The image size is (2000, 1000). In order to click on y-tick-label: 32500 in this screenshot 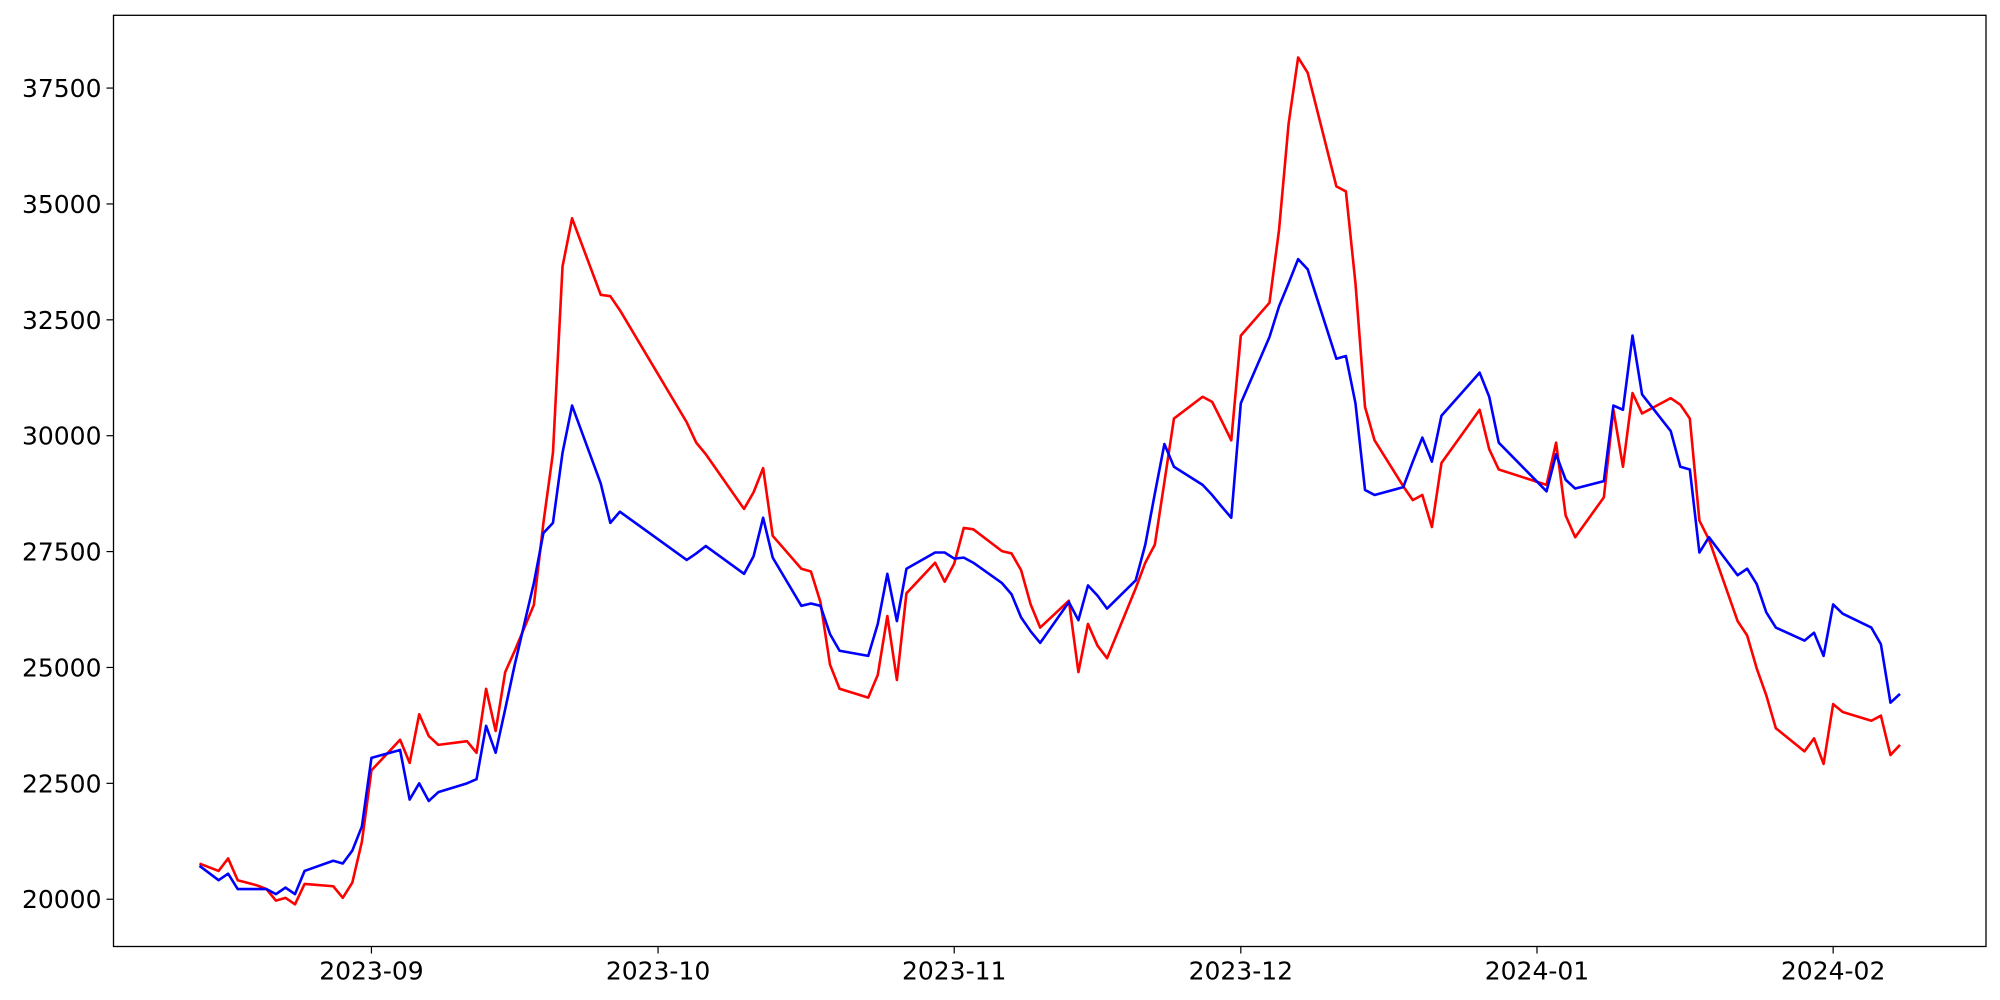, I will do `click(62, 320)`.